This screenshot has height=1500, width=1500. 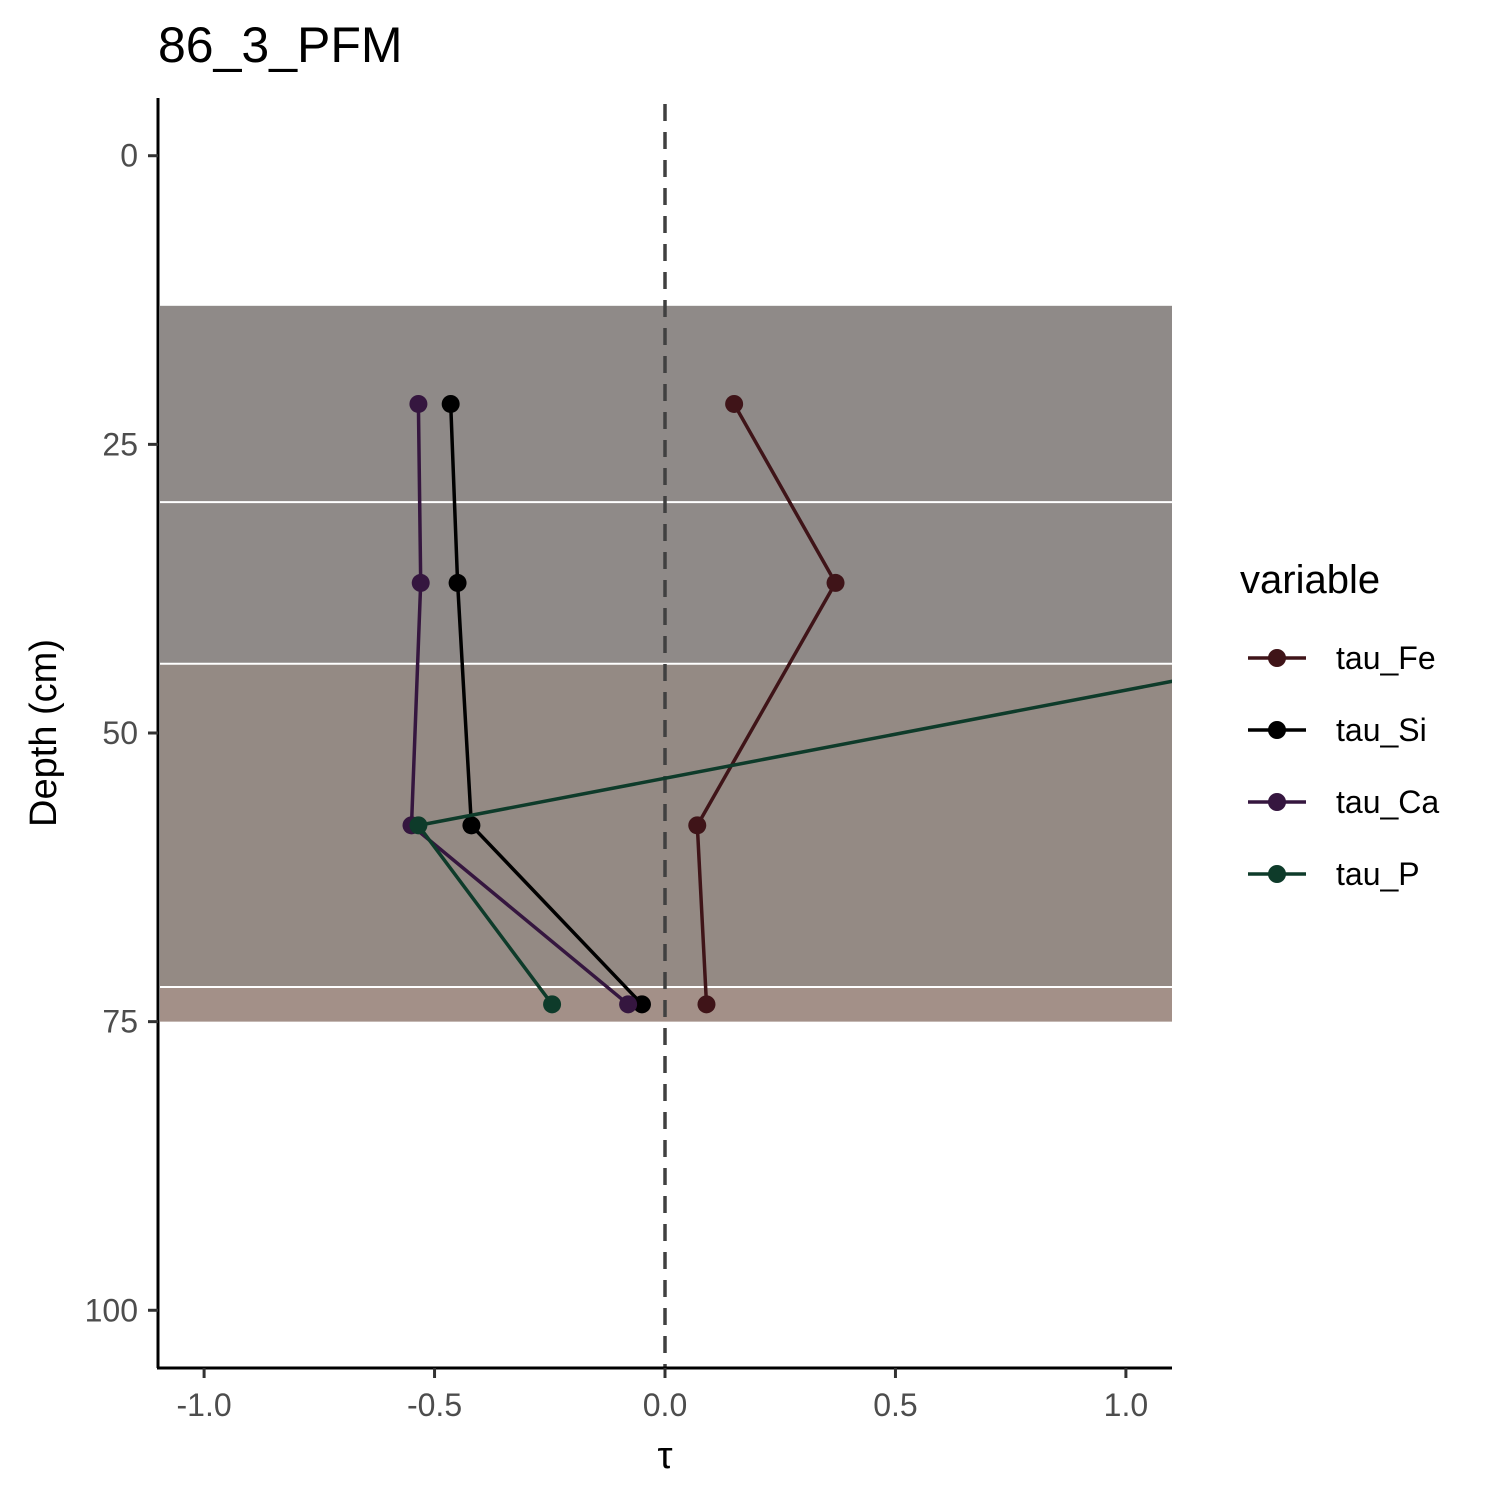 I want to click on legend-item-tau-Si: tau_Si, so click(x=1337, y=730).